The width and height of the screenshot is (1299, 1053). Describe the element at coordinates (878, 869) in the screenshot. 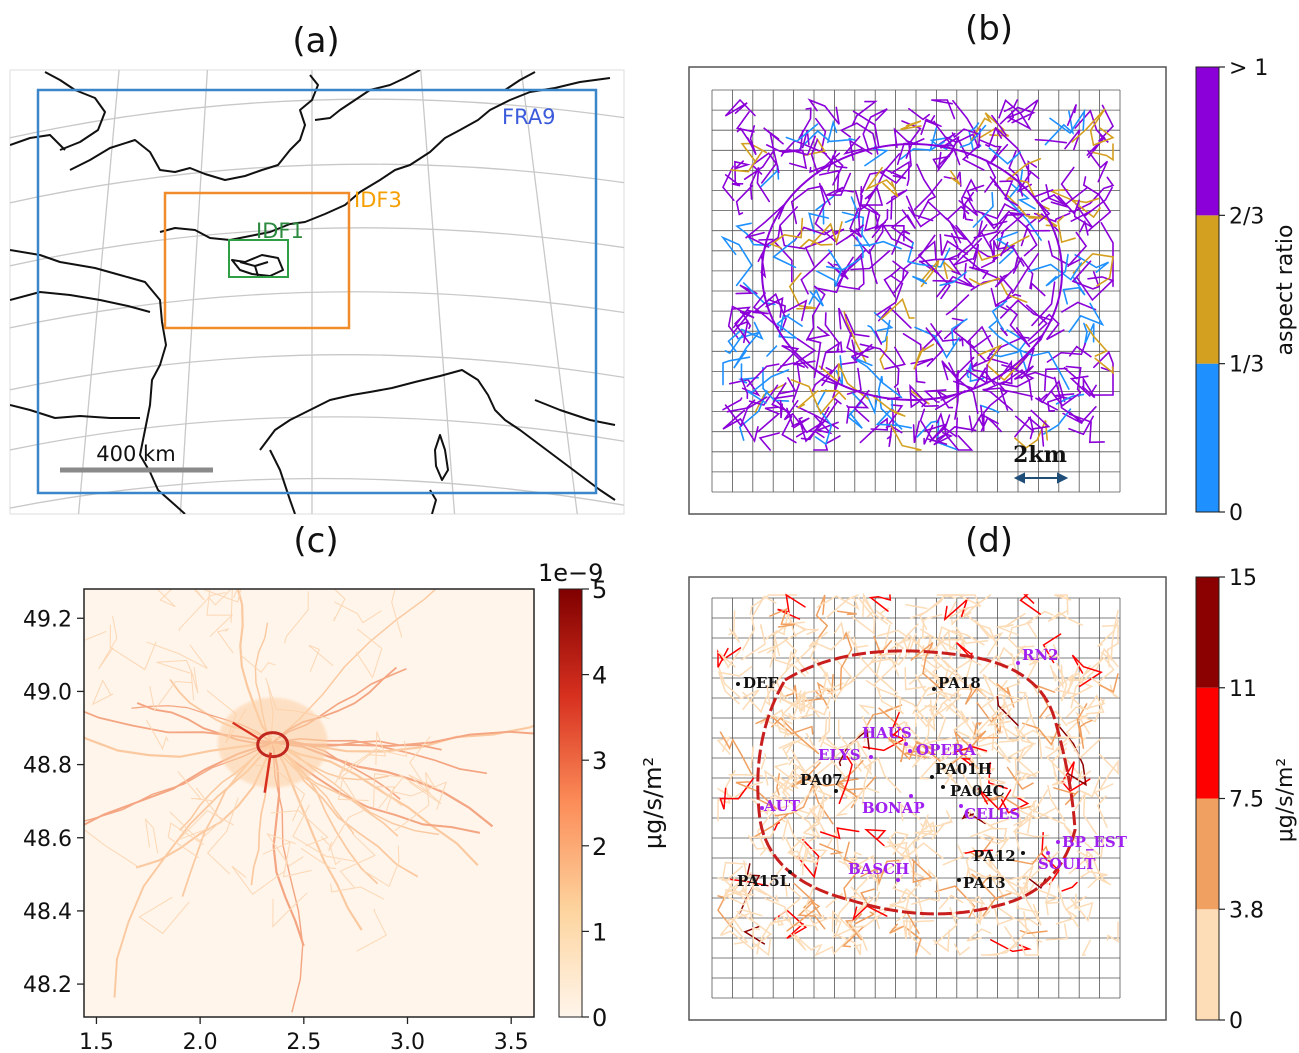

I see `station-label: BASCH` at that location.